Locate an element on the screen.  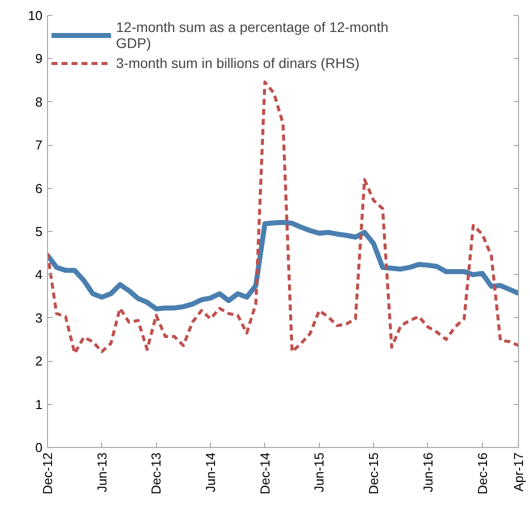
y-tick-label: 8 is located at coordinates (39, 102).